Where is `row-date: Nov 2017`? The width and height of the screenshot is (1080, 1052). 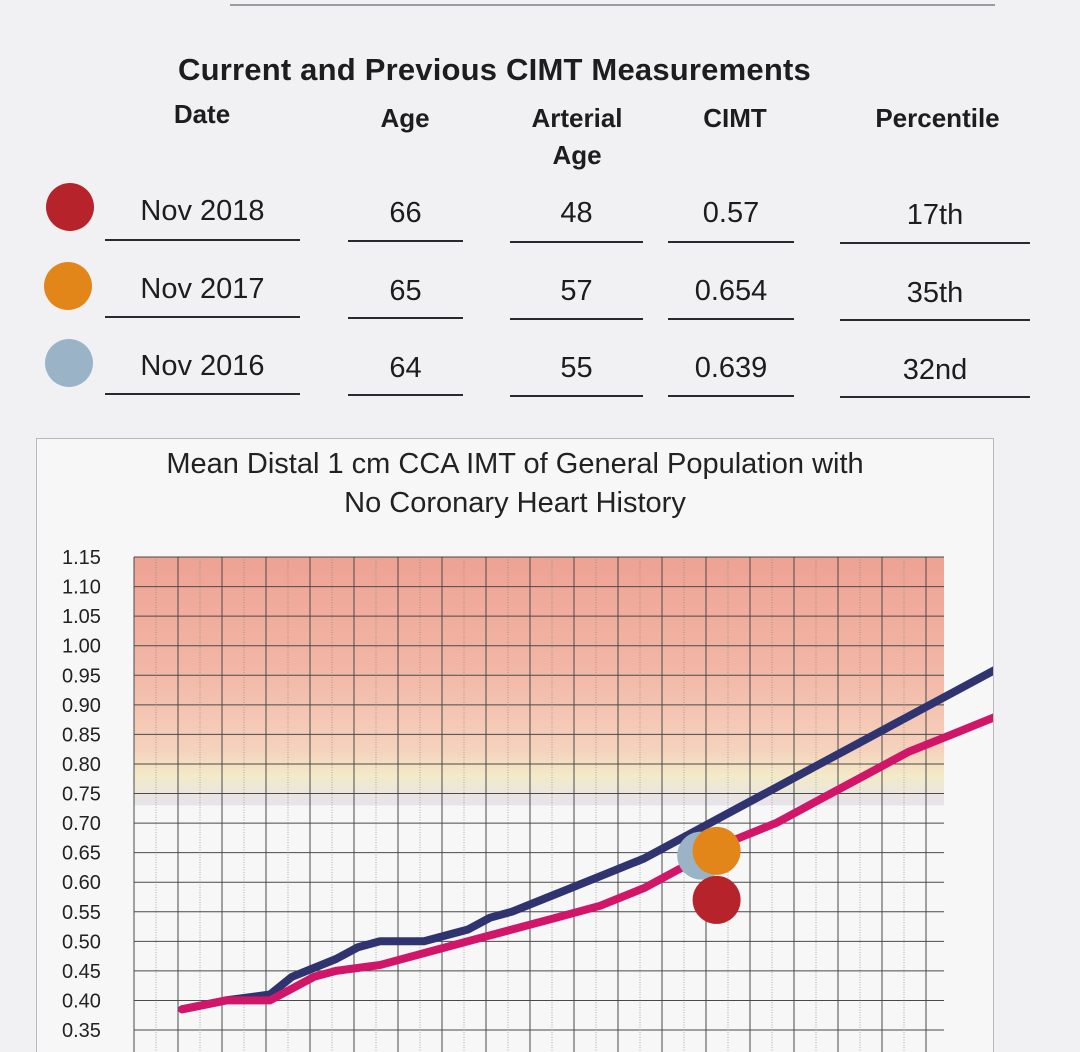 row-date: Nov 2017 is located at coordinates (202, 289).